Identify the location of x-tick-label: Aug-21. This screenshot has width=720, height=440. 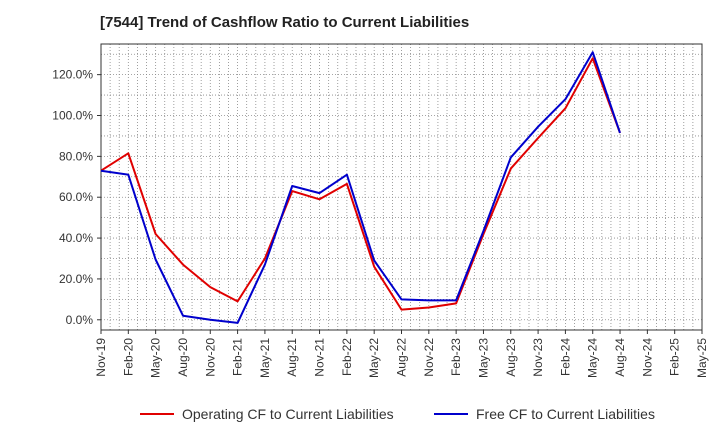
(292, 357).